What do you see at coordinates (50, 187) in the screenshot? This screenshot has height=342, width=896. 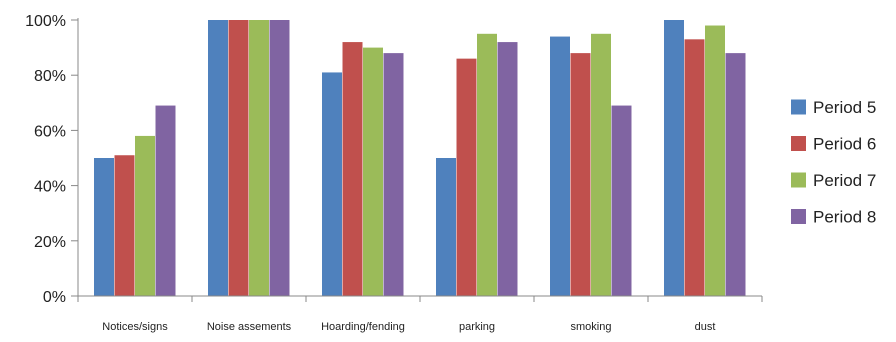 I see `y-tick-label: 40%` at bounding box center [50, 187].